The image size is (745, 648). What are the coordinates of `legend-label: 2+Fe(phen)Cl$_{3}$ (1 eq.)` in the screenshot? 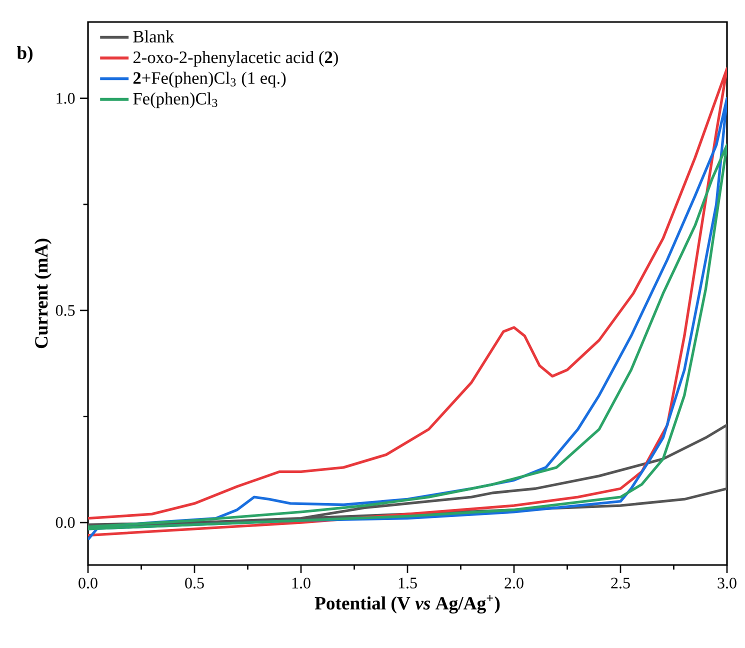 It's located at (209, 80).